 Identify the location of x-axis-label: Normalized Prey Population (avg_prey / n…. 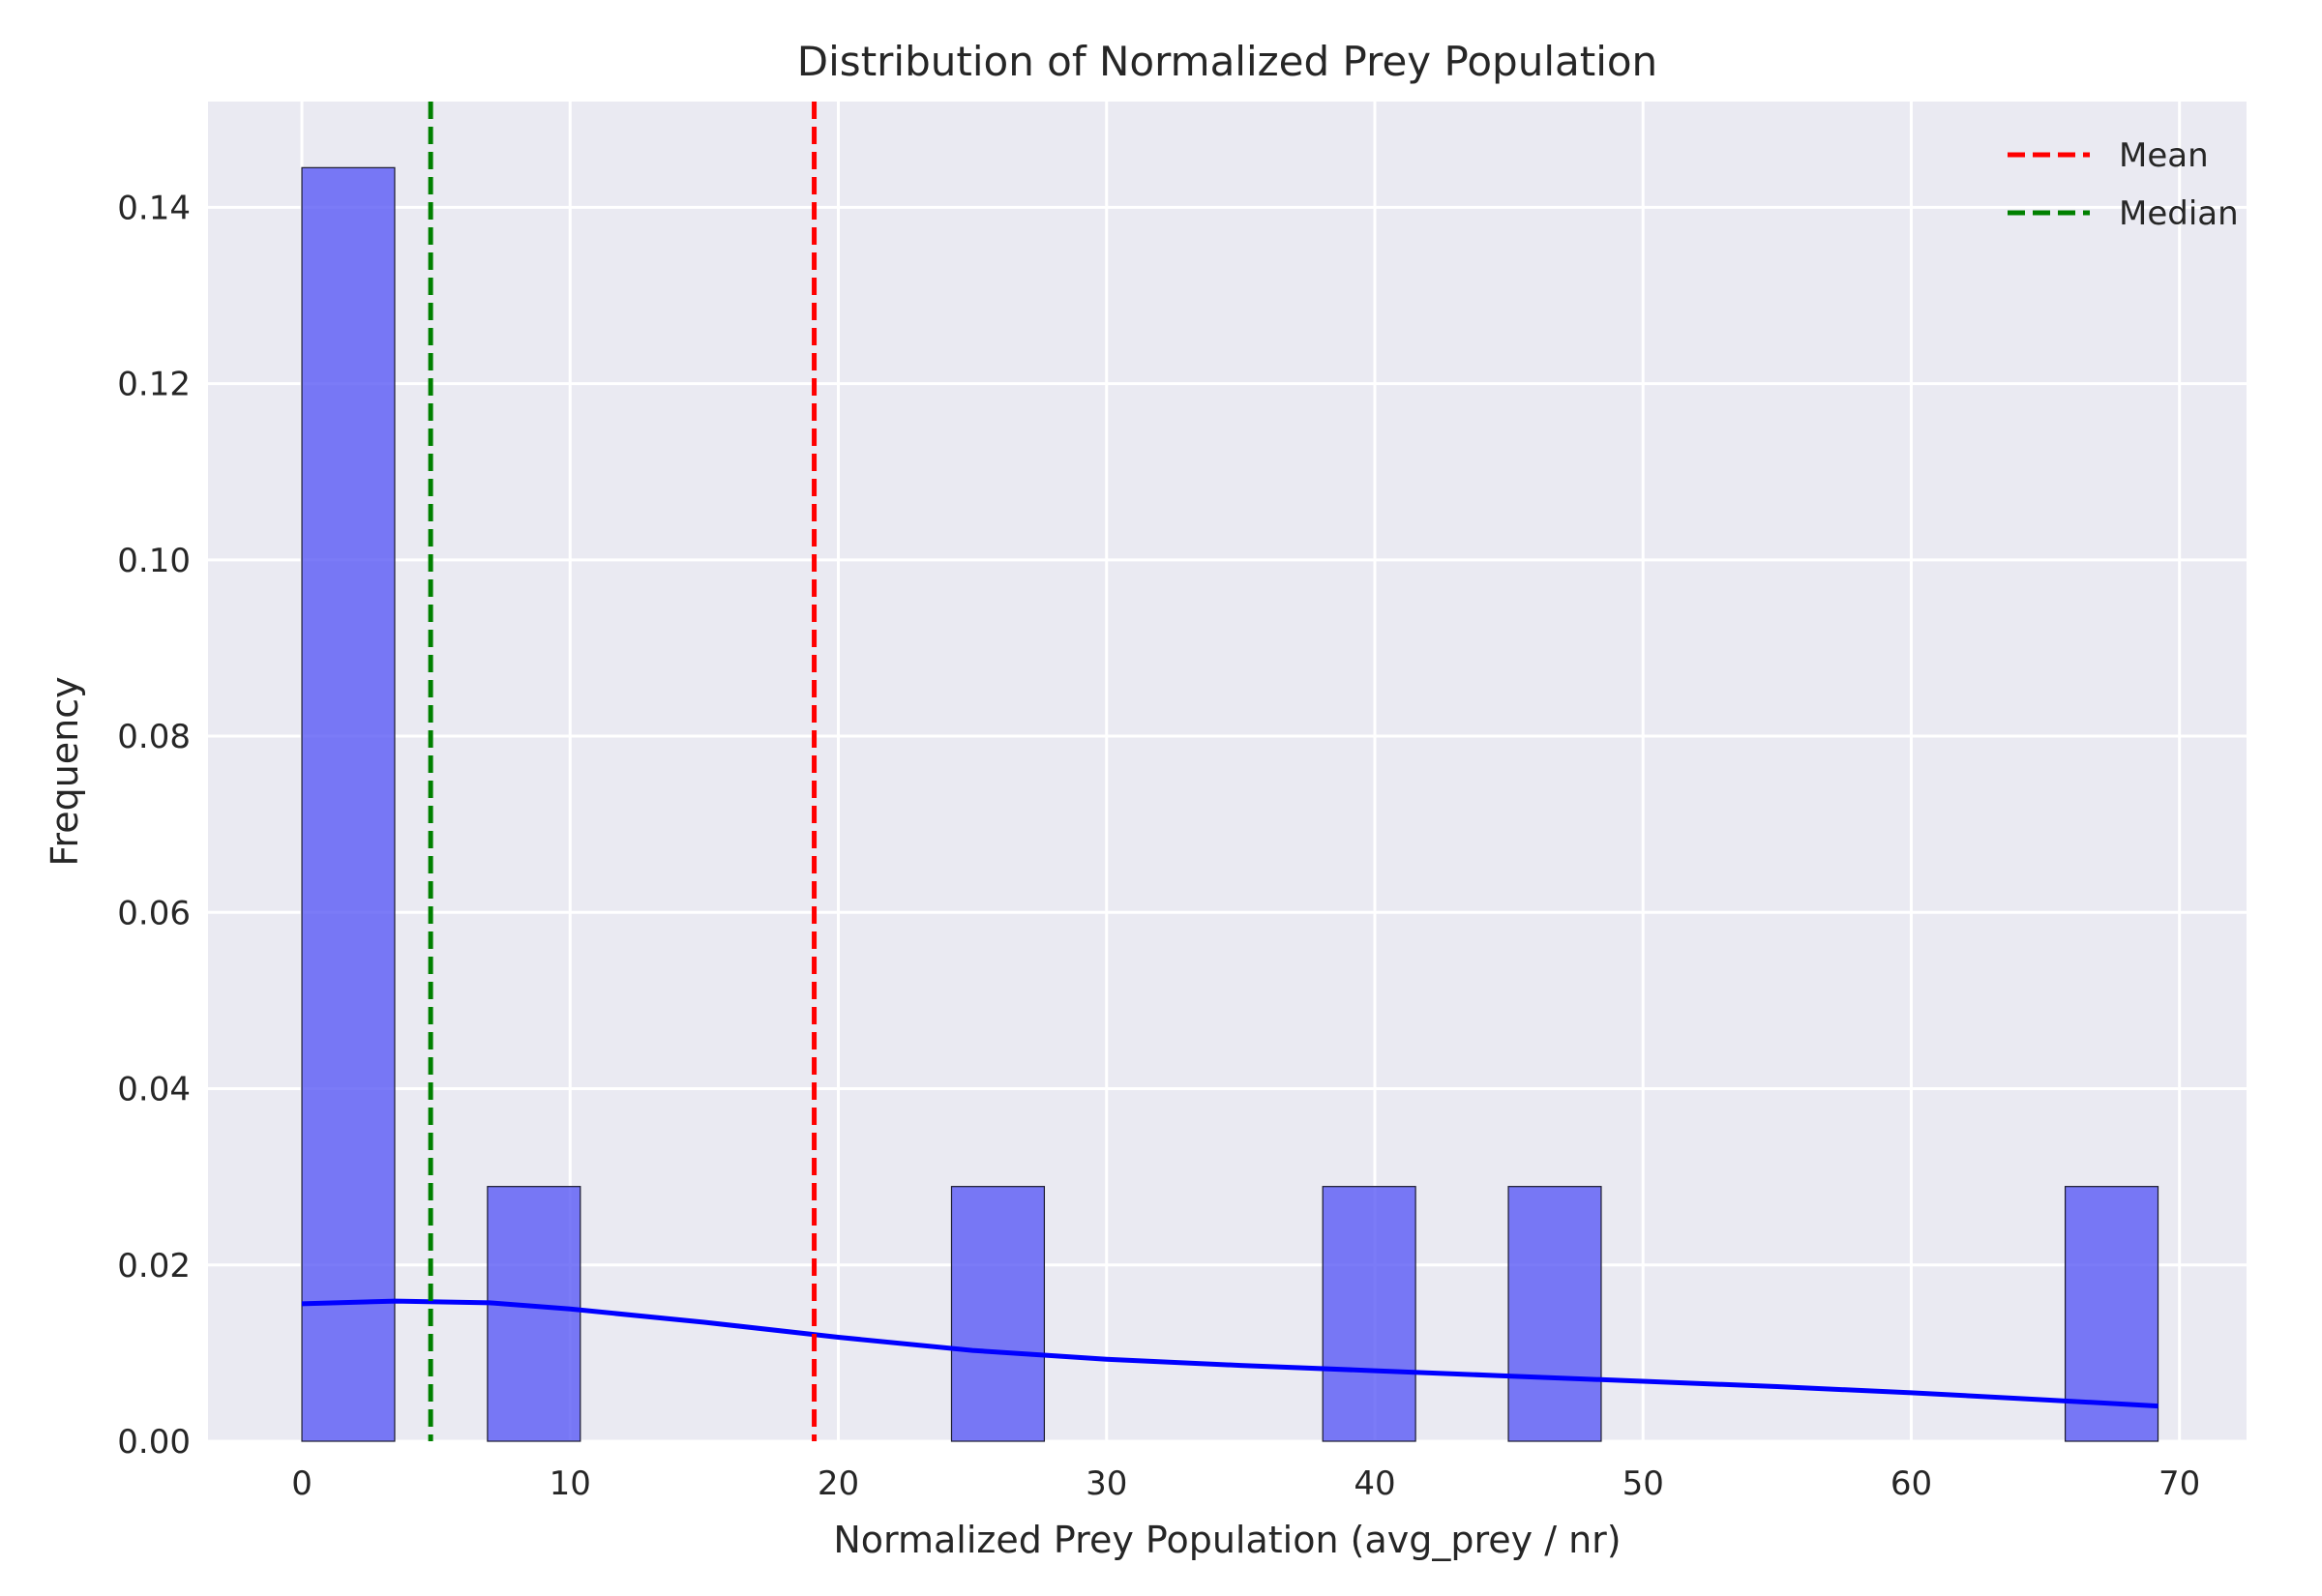
(1227, 1540).